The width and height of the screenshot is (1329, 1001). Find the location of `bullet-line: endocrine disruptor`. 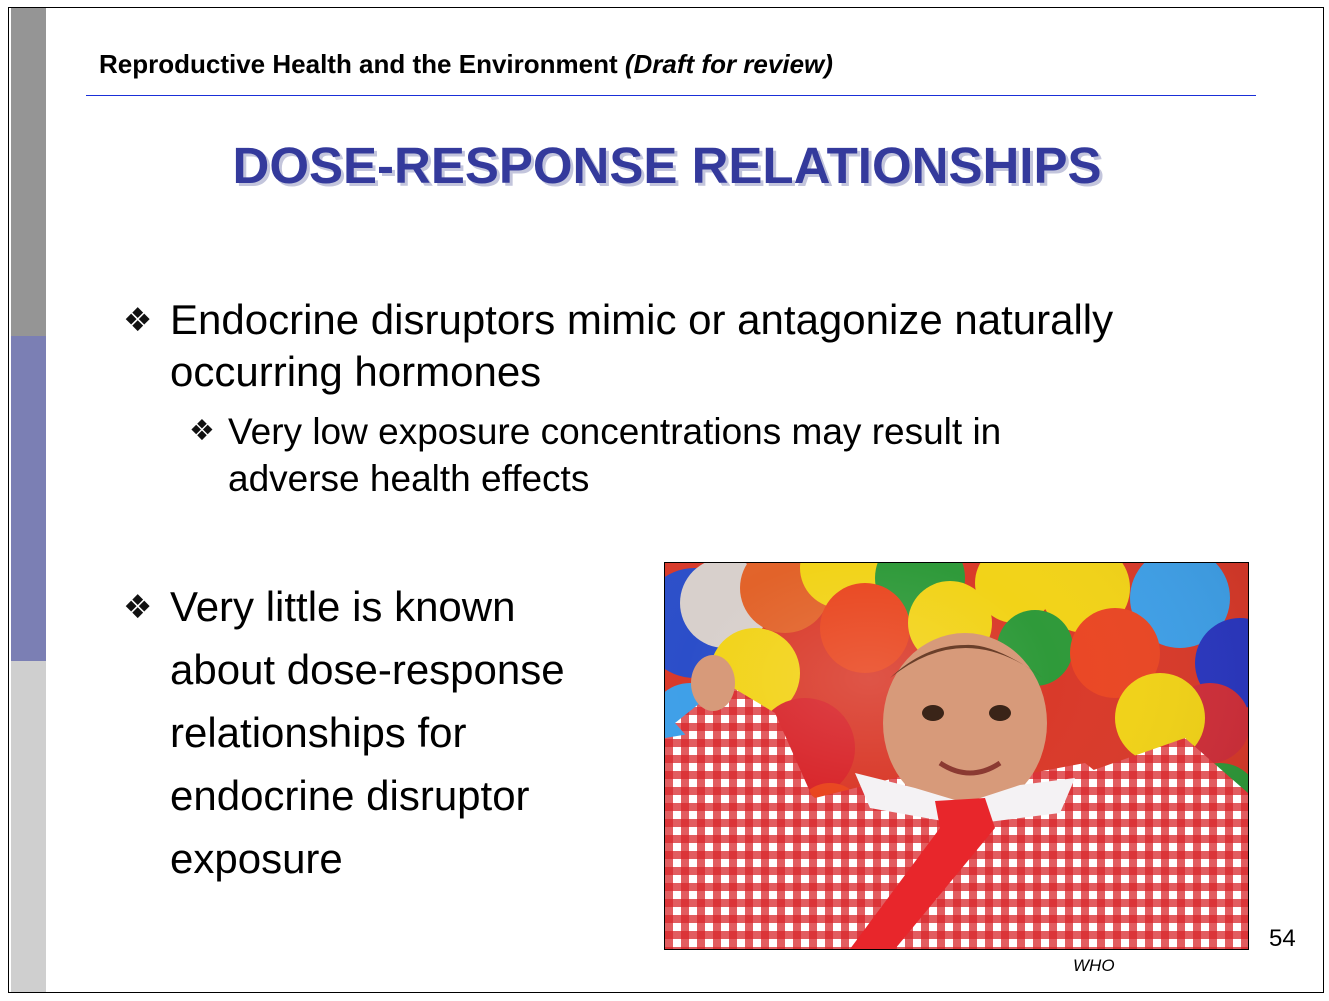

bullet-line: endocrine disruptor is located at coordinates (350, 795).